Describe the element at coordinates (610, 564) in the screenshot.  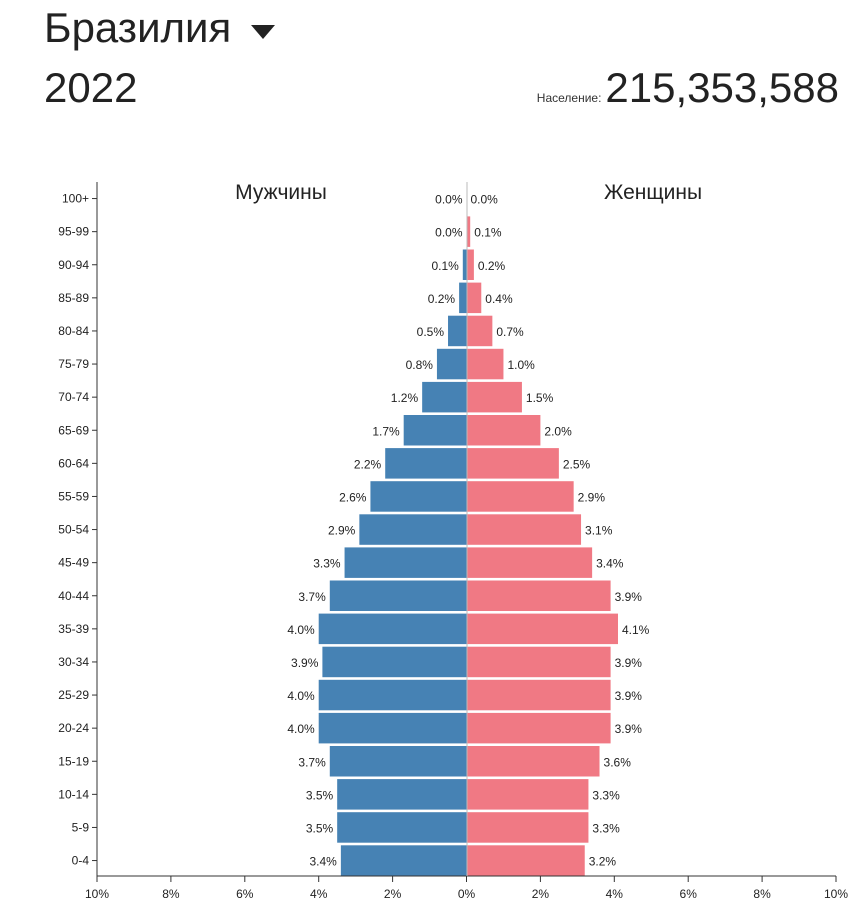
I see `female-value-label: 3.4%` at that location.